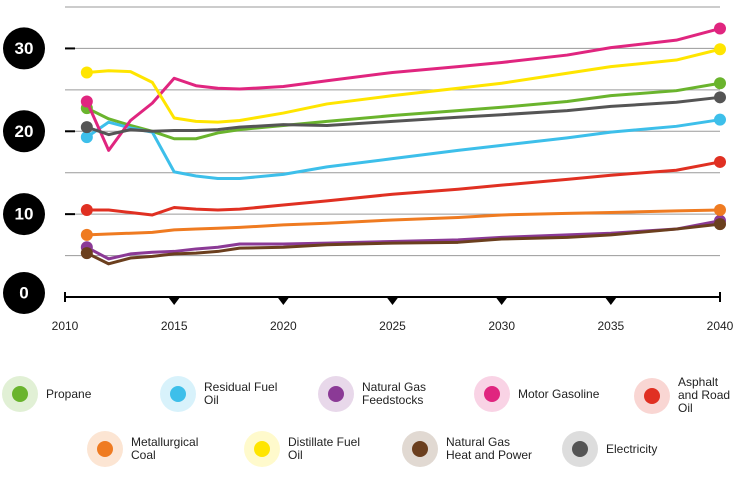 The height and width of the screenshot is (477, 738). I want to click on legend-item: Metallurgical Coal, so click(154, 449).